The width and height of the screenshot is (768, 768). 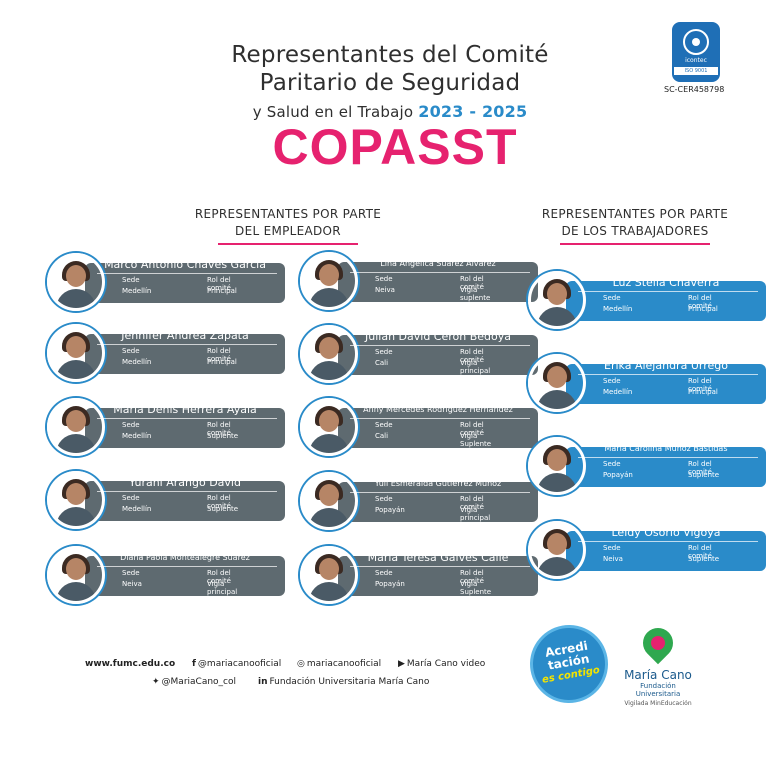 I want to click on twitter-handle: @MariaCano_col, so click(x=199, y=682).